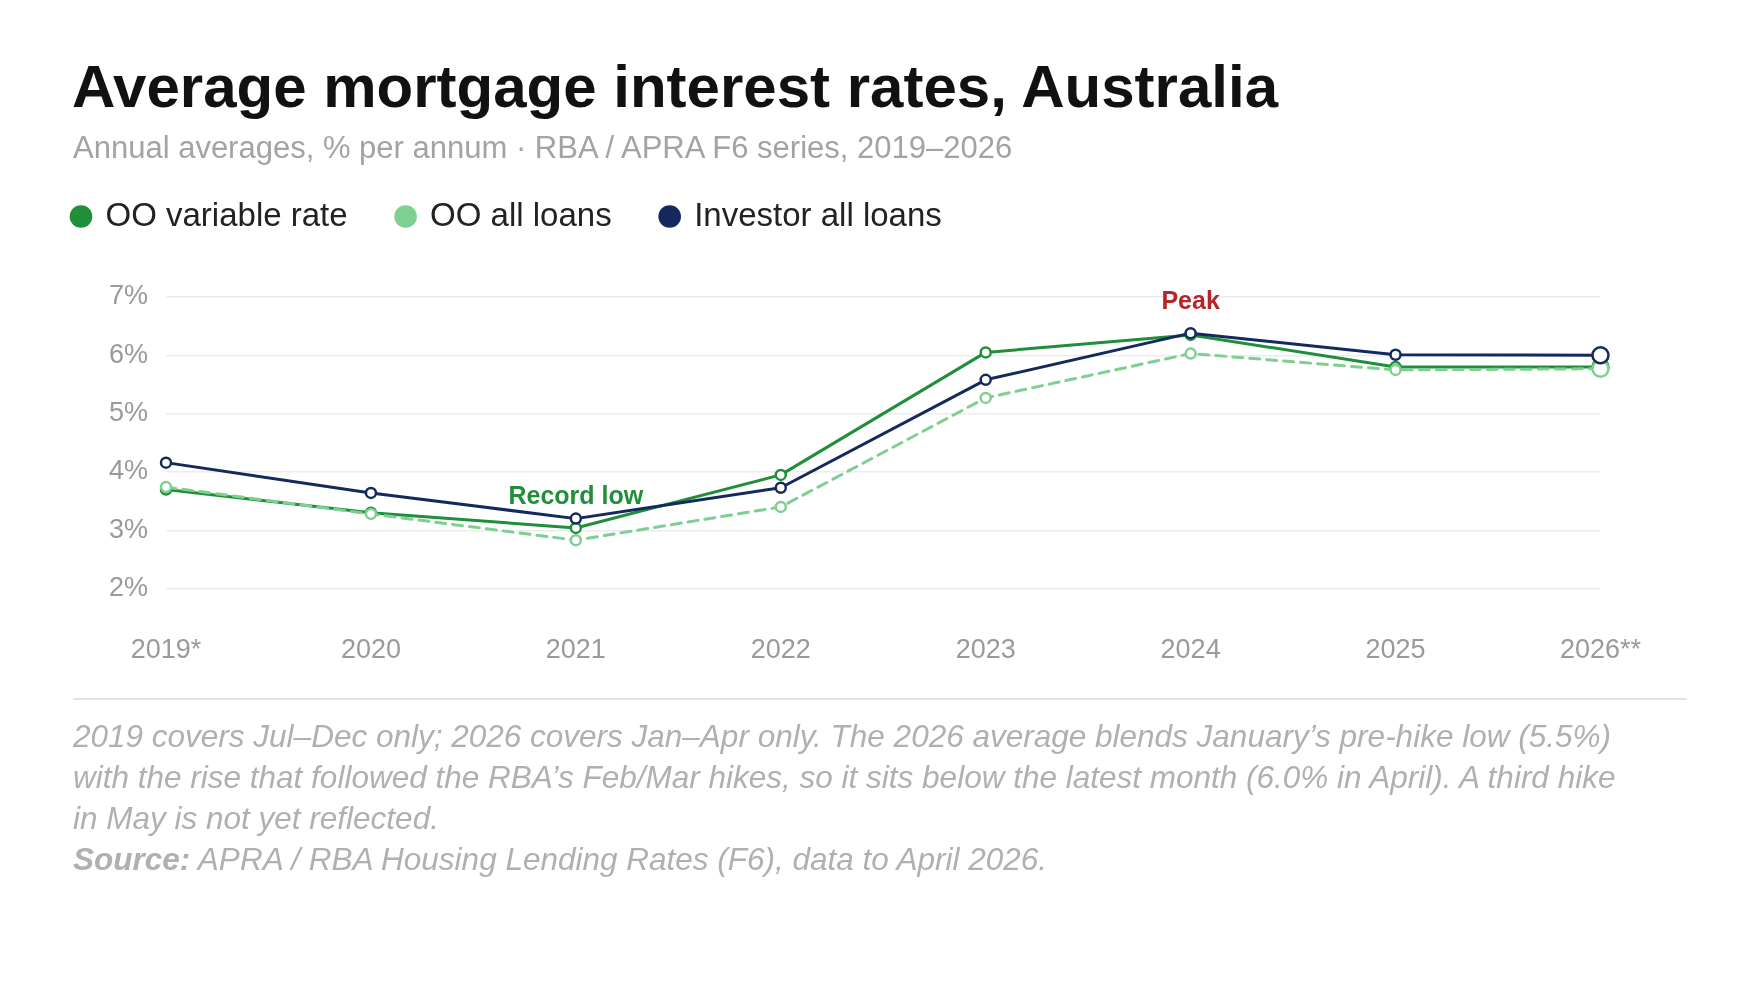  I want to click on y-tick-label: 3%, so click(128, 528).